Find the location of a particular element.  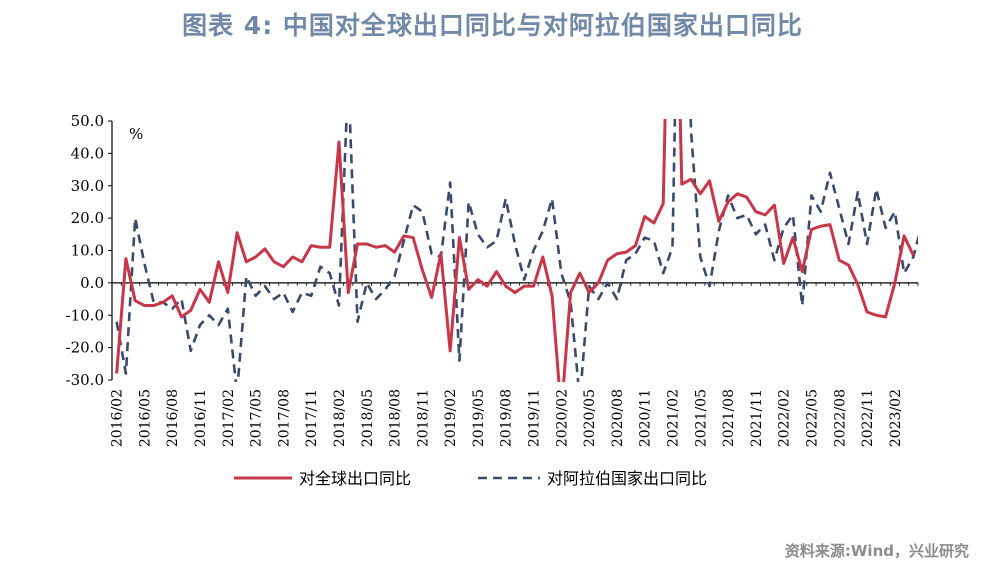

x-tick-label: 2018/11 is located at coordinates (423, 418).